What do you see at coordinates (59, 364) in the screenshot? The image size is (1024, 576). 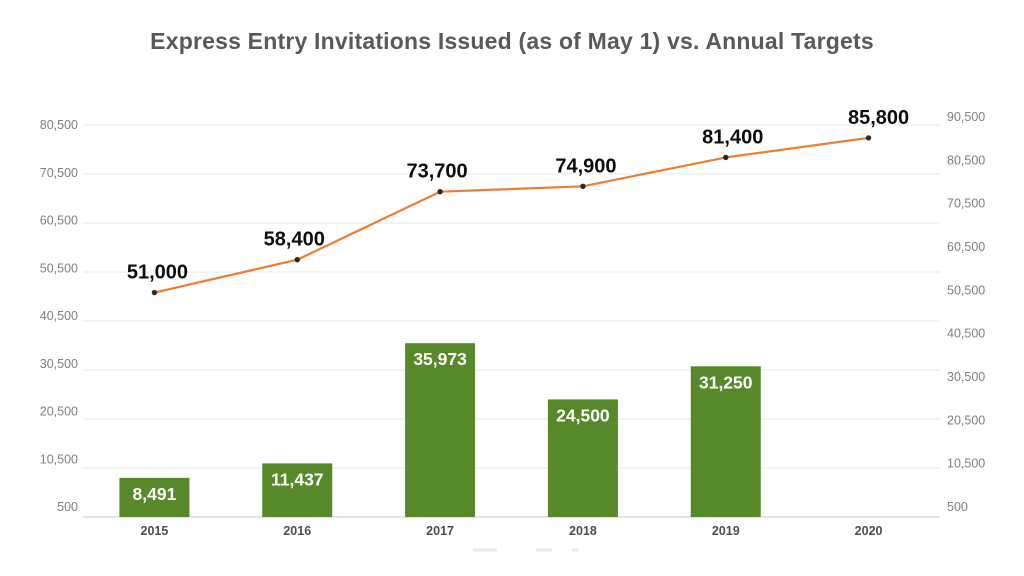 I see `left-axis-tick-label: 30,500` at bounding box center [59, 364].